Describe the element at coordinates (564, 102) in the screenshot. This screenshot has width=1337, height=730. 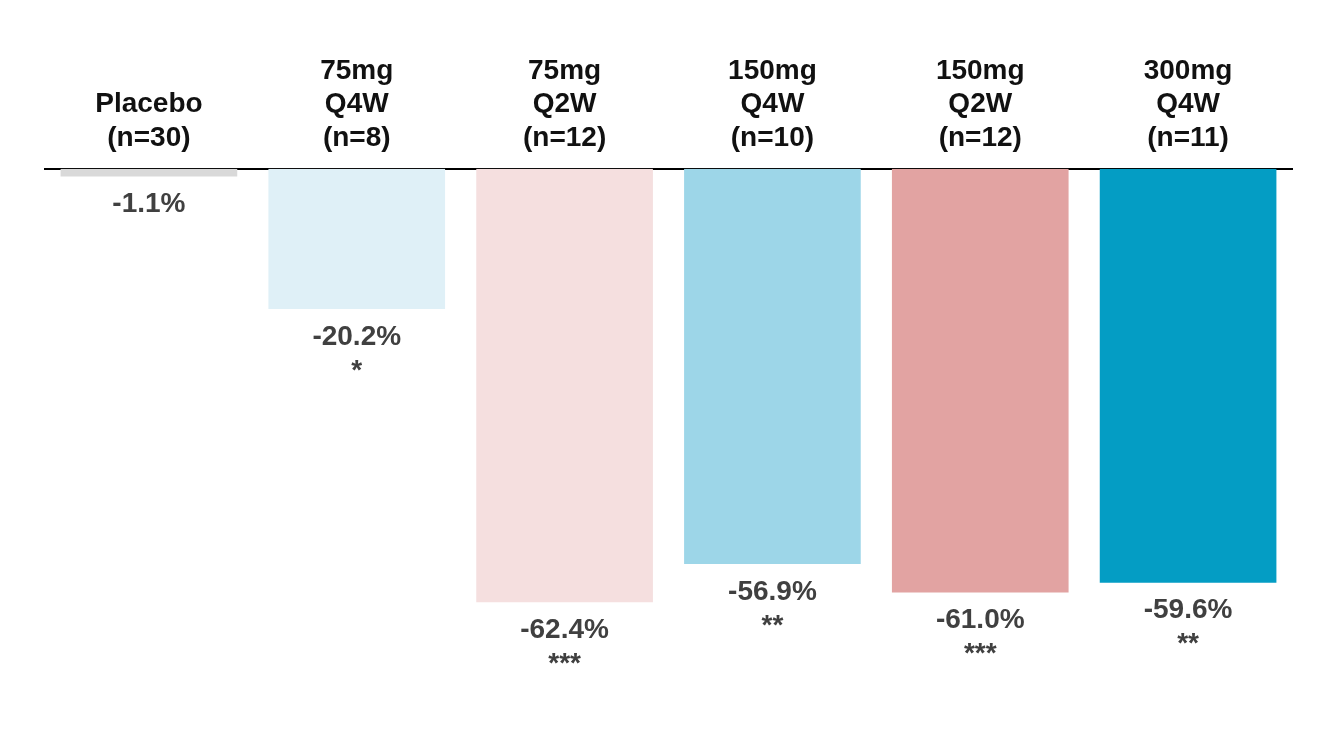
I see `x-tick-label: 75mg Q2W (n=12)` at that location.